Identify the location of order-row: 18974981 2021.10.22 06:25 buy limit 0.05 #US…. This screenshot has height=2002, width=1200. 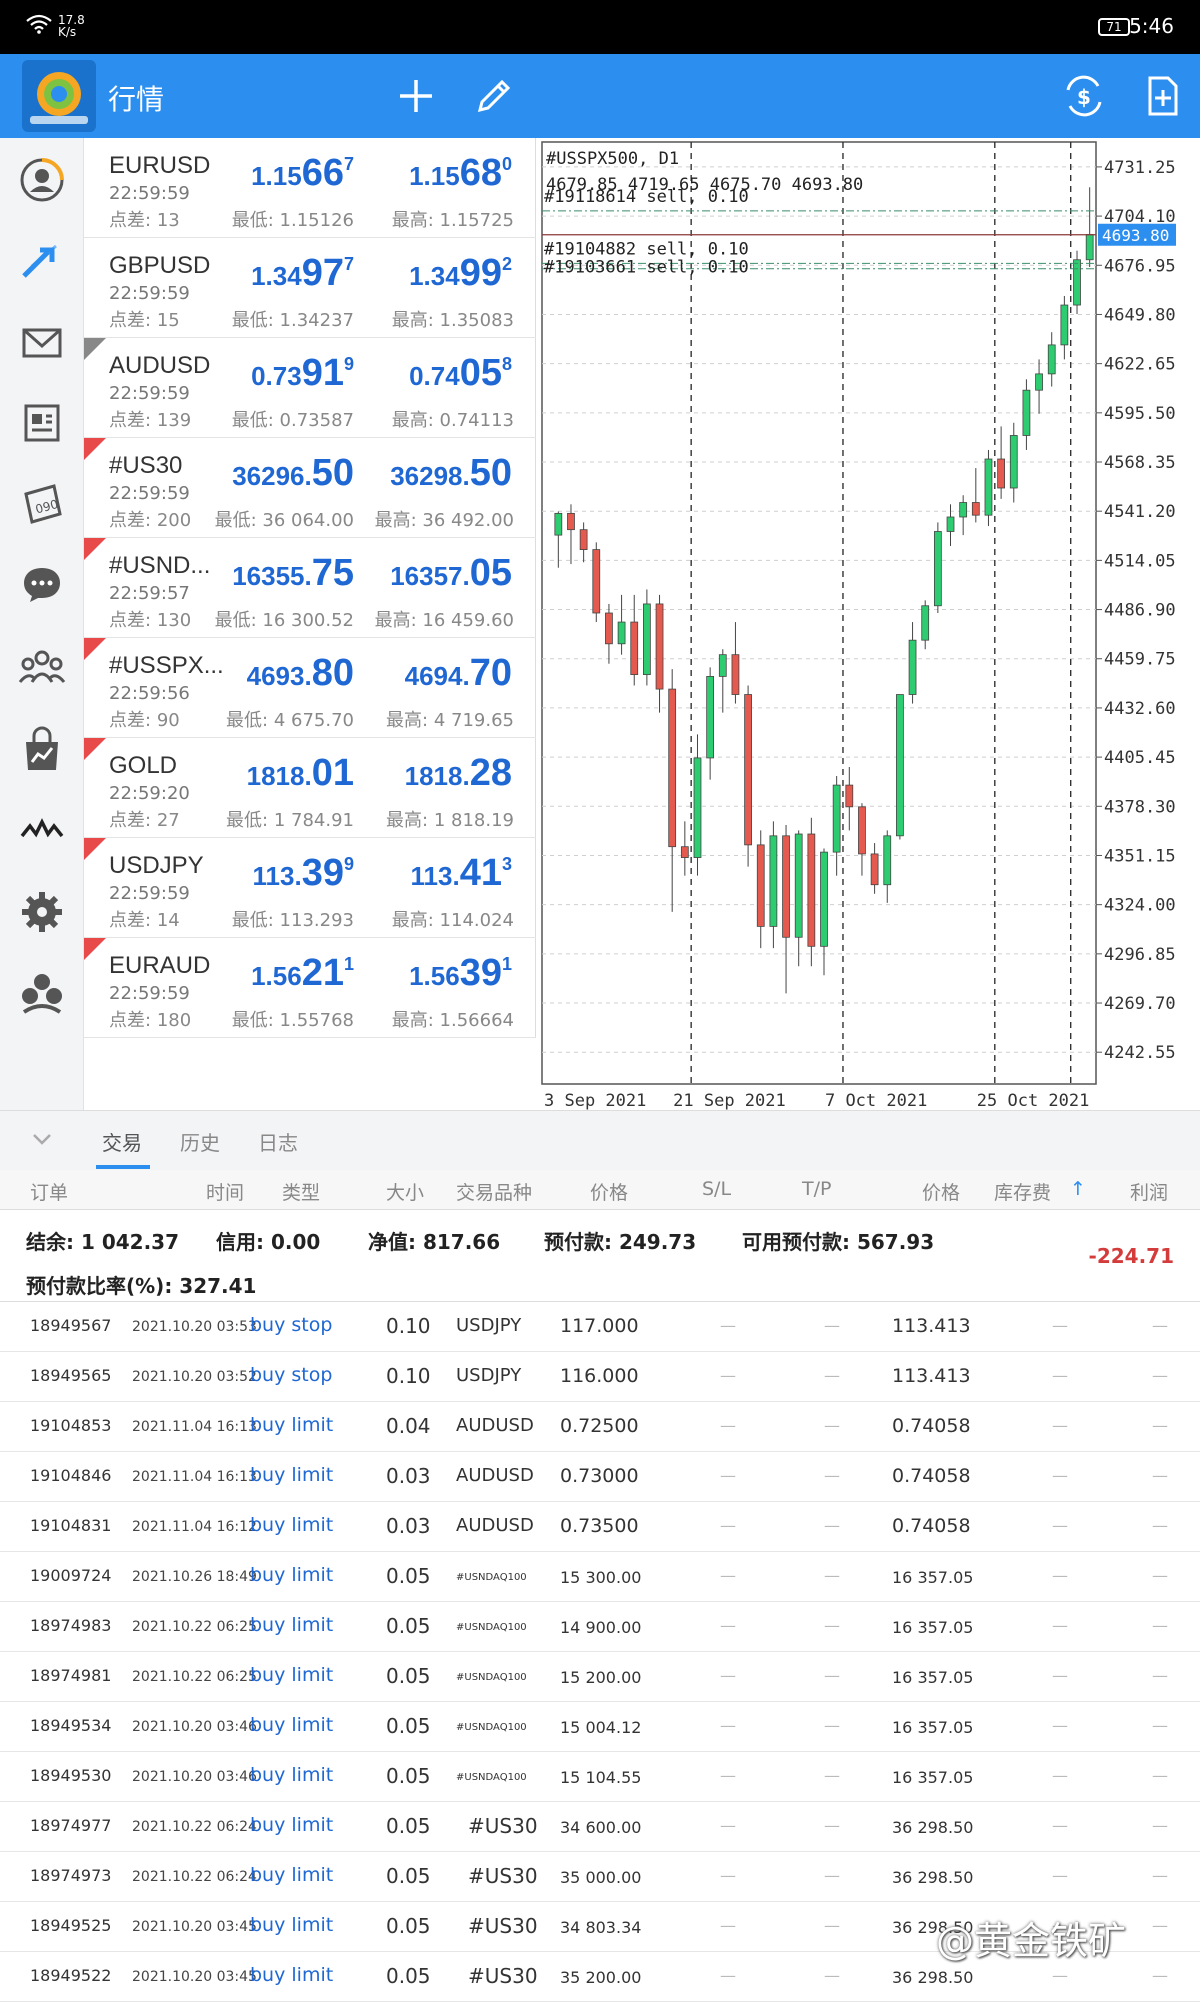
(600, 1677).